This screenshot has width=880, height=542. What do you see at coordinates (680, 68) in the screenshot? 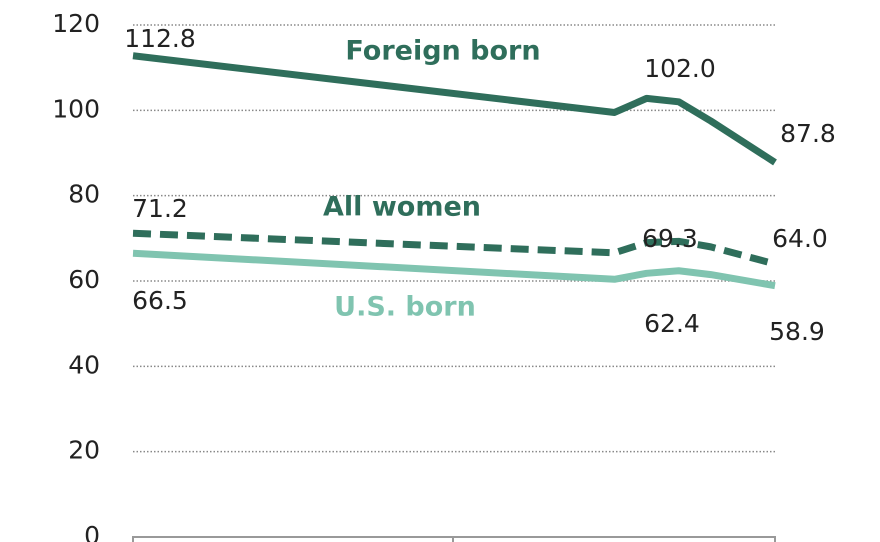
I see `data-label: 102.0` at bounding box center [680, 68].